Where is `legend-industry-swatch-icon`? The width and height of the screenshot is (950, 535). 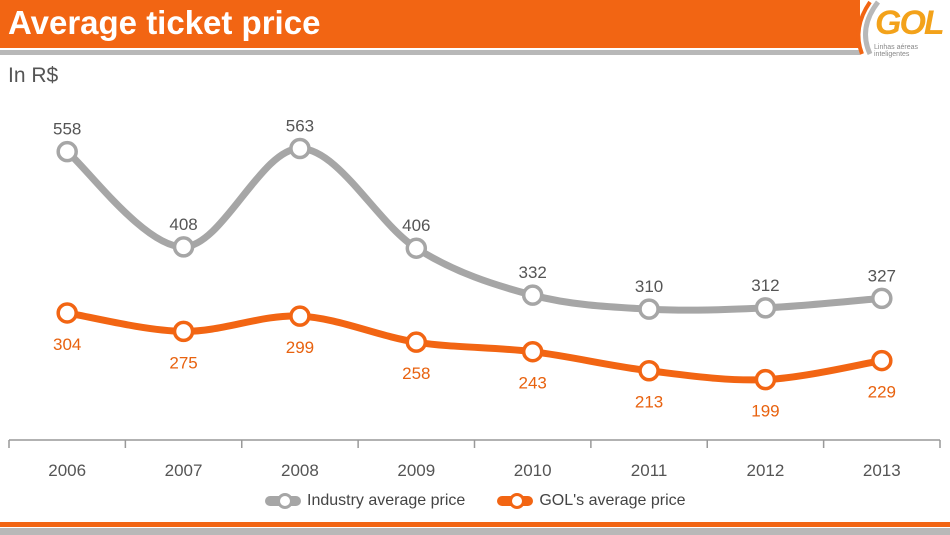 legend-industry-swatch-icon is located at coordinates (283, 501).